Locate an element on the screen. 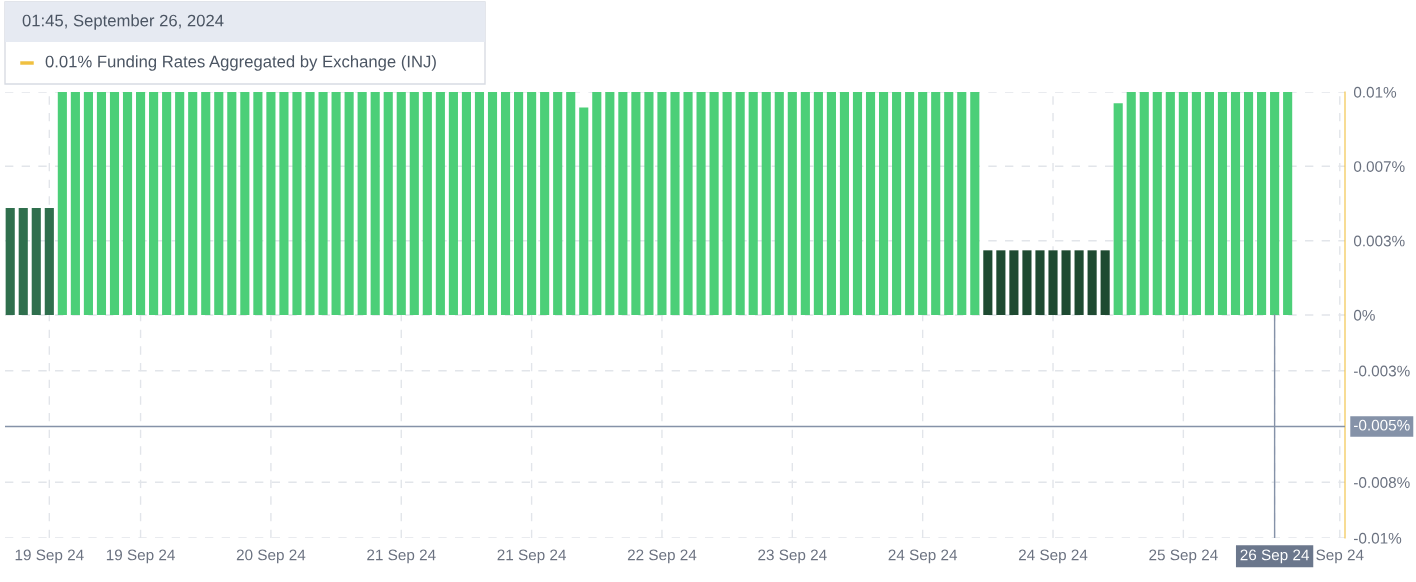 This screenshot has width=1416, height=582. y-tick-label: -0.01% is located at coordinates (1378, 538).